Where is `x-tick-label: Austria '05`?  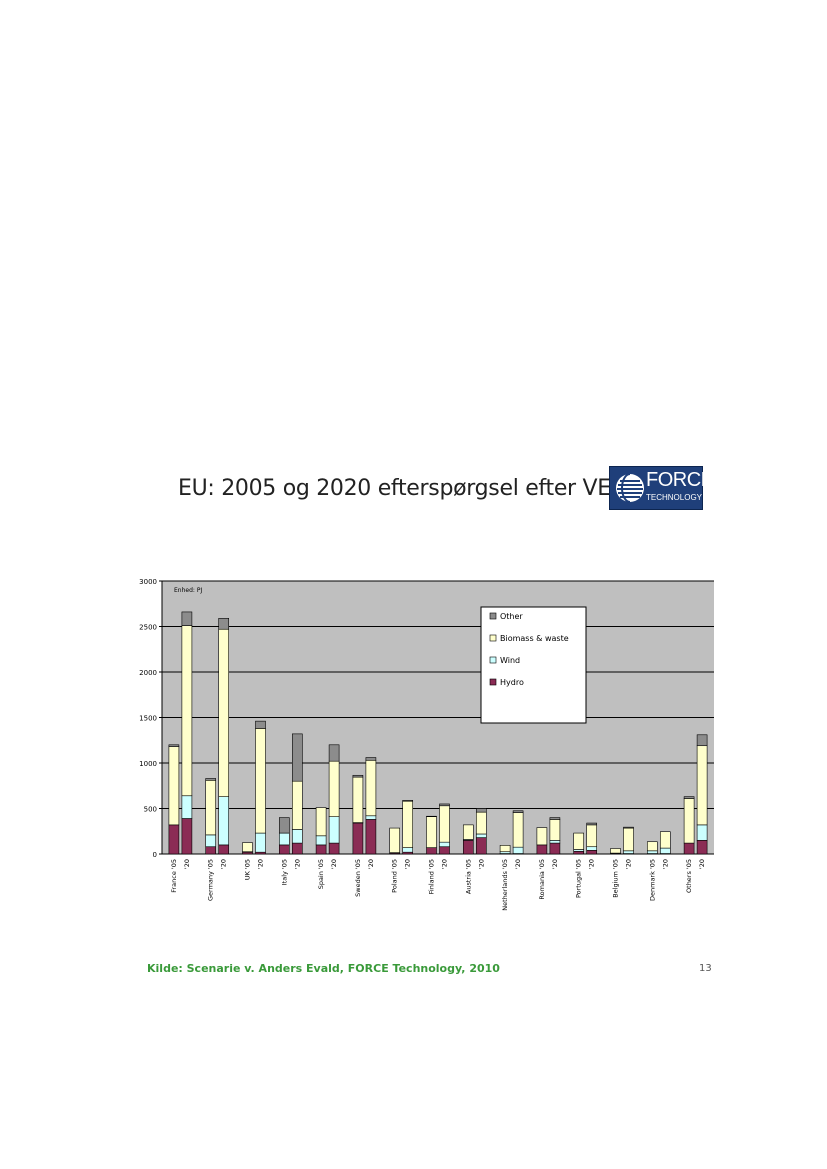 x-tick-label: Austria '05 is located at coordinates (468, 876).